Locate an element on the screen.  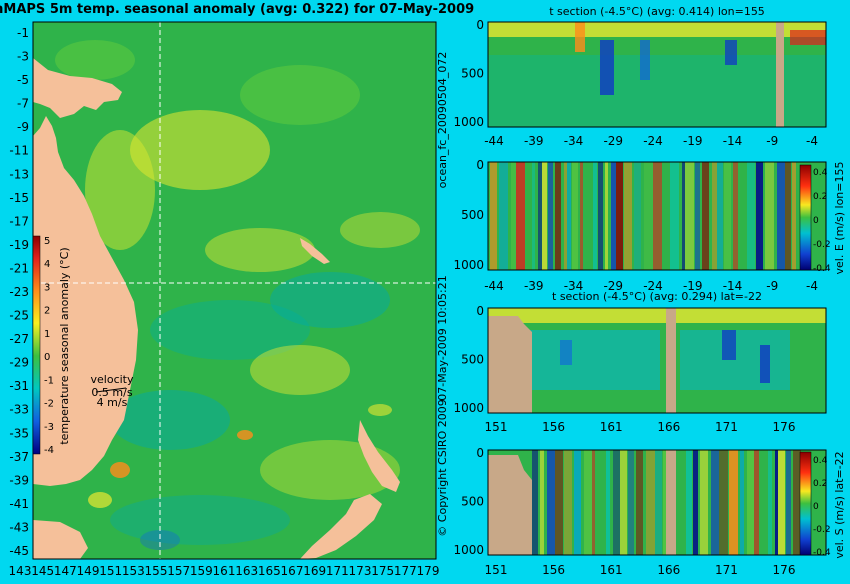
section-x-tick-label: -29 is located at coordinates (613, 141).